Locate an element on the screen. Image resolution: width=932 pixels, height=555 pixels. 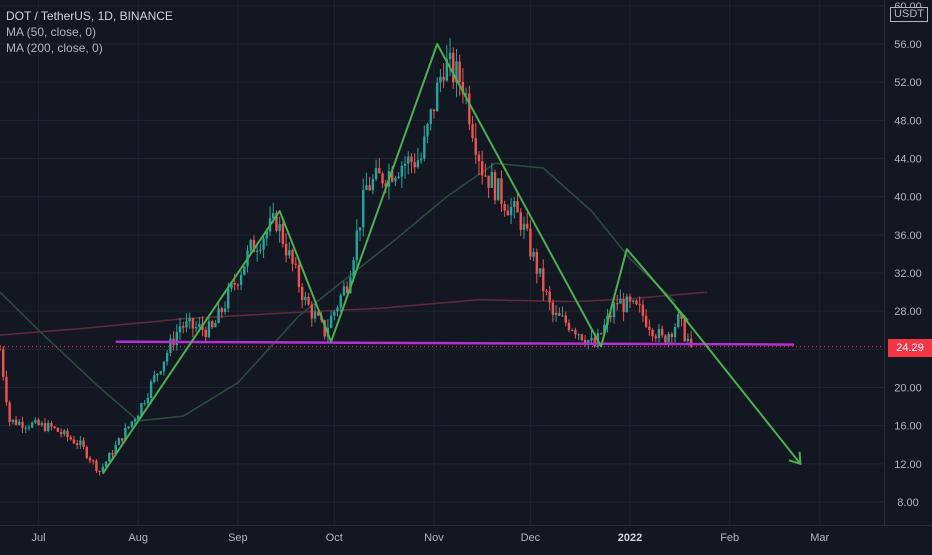
time-tick-label: Feb is located at coordinates (729, 538).